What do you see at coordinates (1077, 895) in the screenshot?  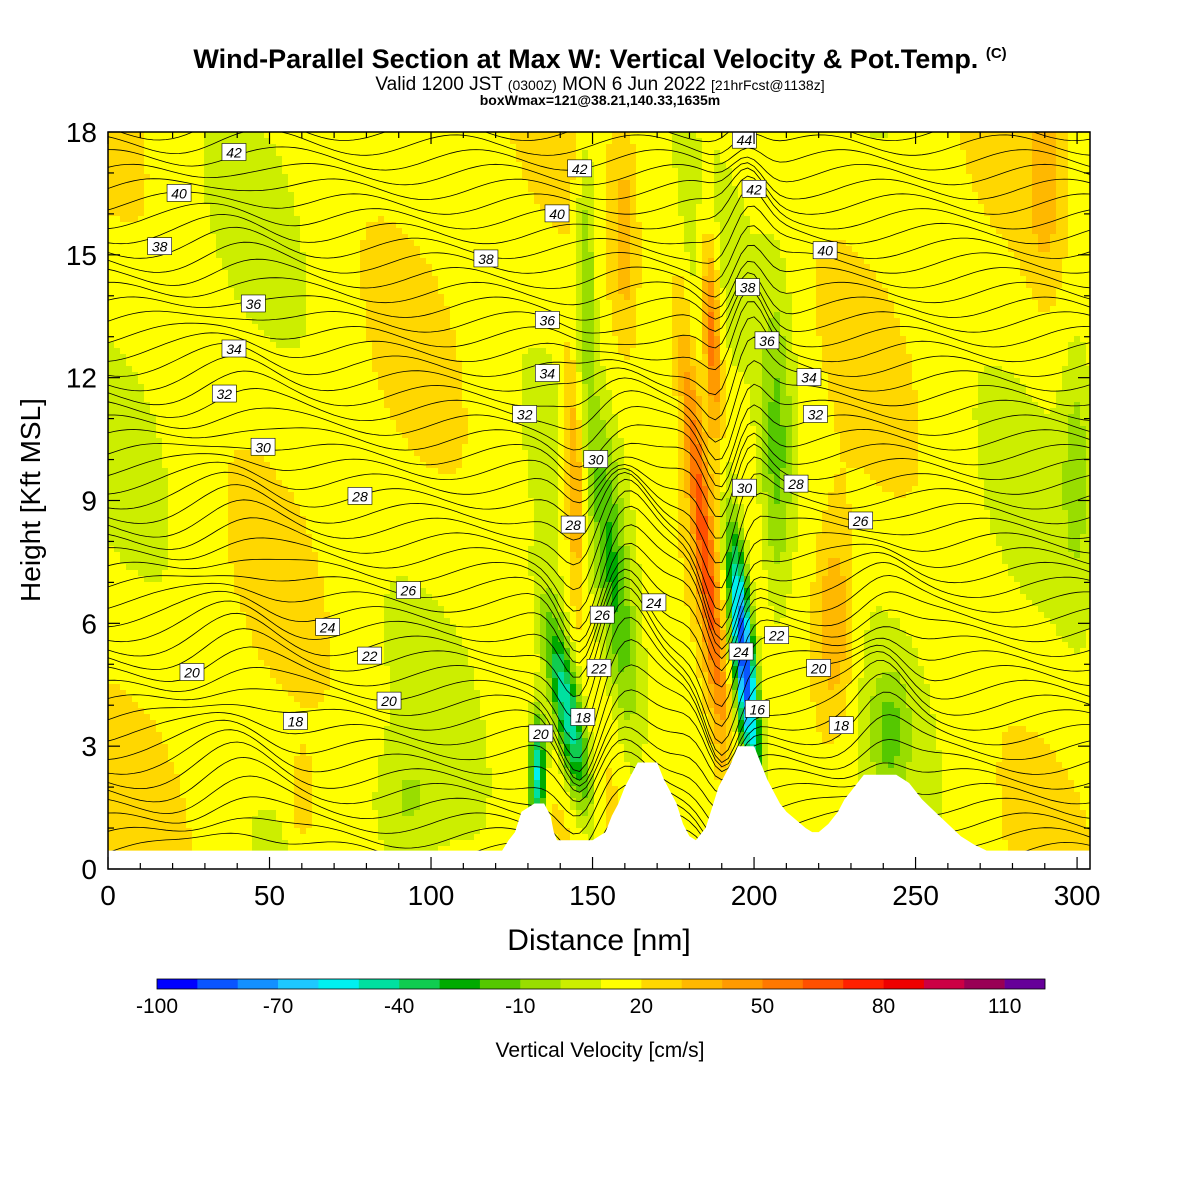 I see `x-tick-label: 300` at bounding box center [1077, 895].